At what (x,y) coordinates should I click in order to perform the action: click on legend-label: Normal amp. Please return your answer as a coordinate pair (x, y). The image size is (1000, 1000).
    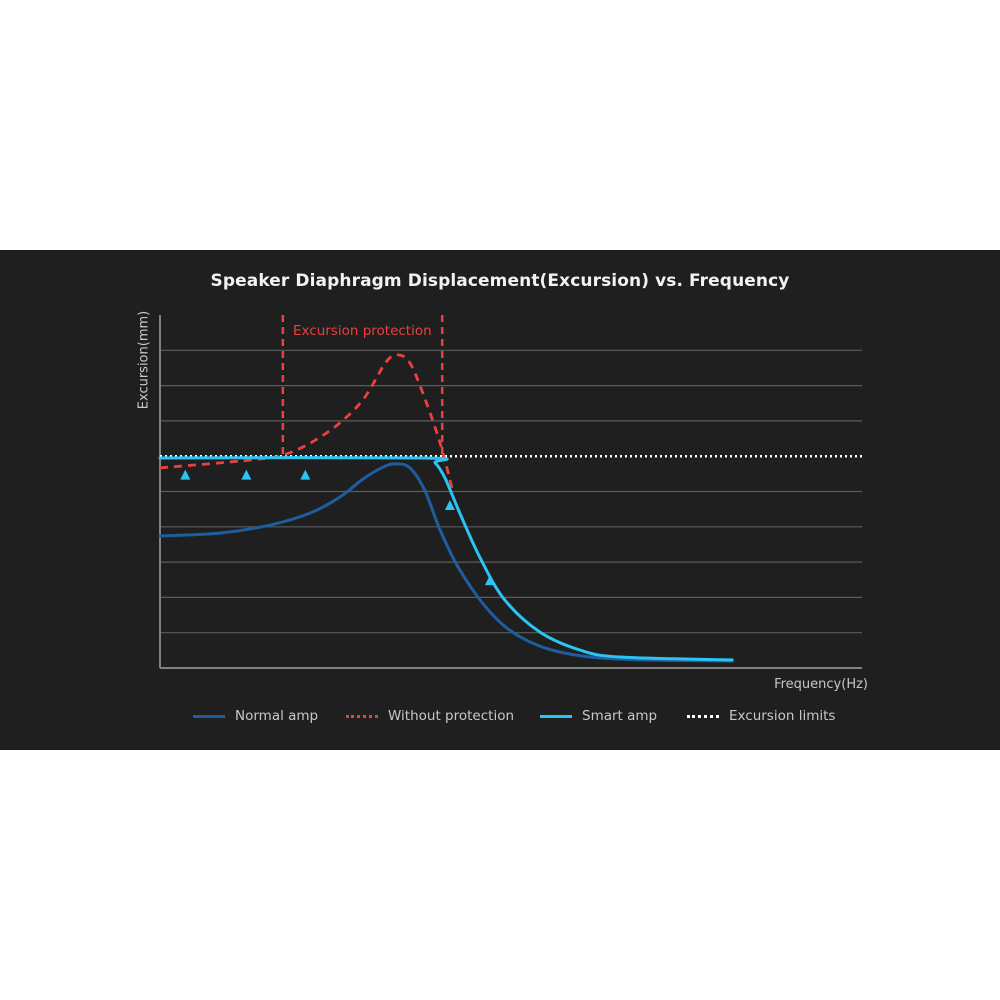
    Looking at the image, I should click on (277, 716).